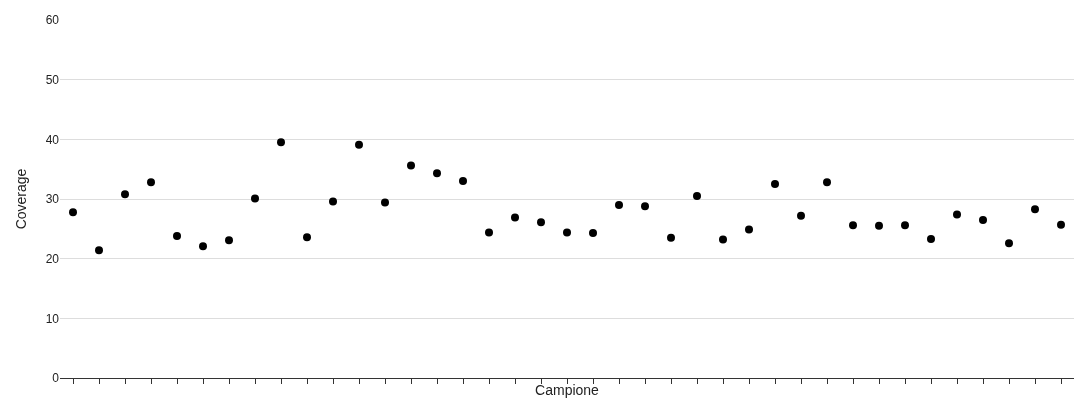 Image resolution: width=1089 pixels, height=418 pixels. Describe the element at coordinates (52, 79) in the screenshot. I see `y-tick-label: 50` at that location.